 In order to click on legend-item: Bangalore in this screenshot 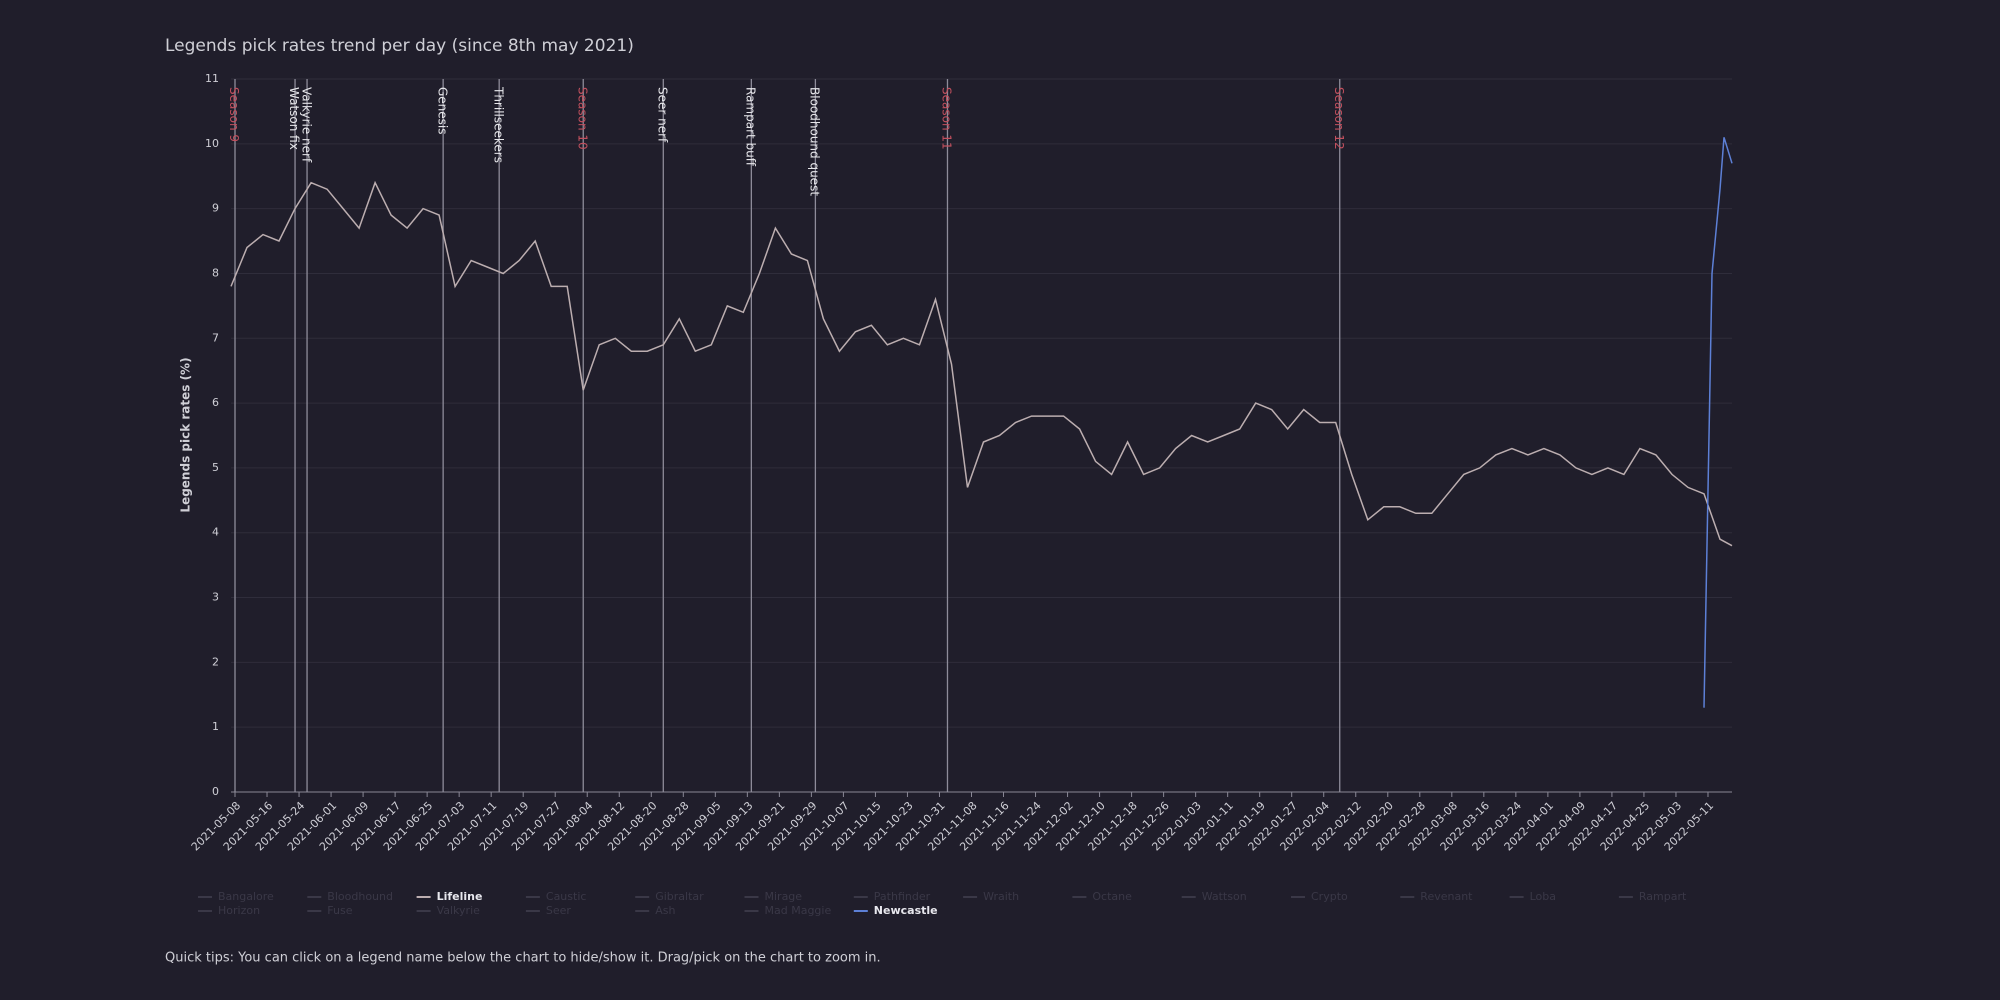, I will do `click(236, 896)`.